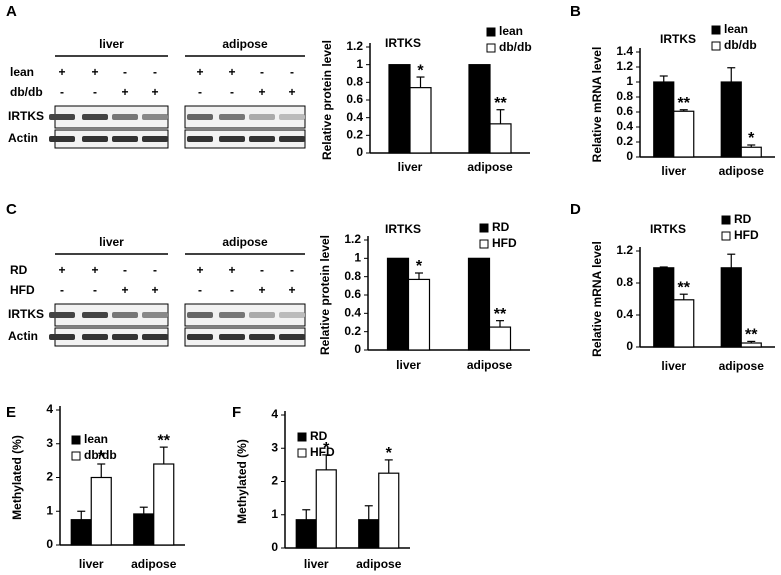  I want to click on panel-letter: A, so click(11, 11).